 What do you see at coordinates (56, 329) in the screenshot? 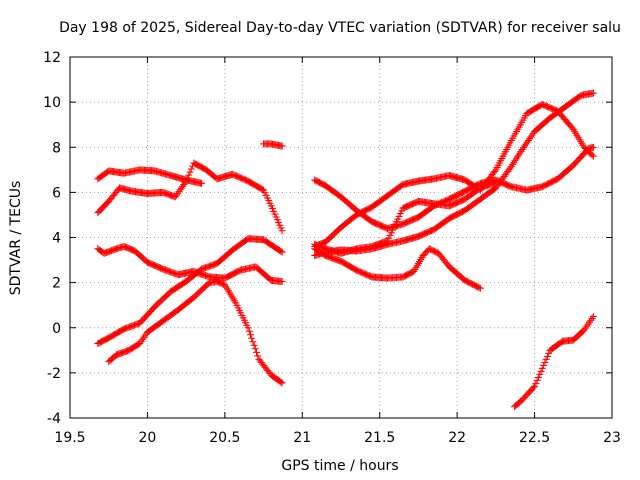
I see `y-tick-label: 0` at bounding box center [56, 329].